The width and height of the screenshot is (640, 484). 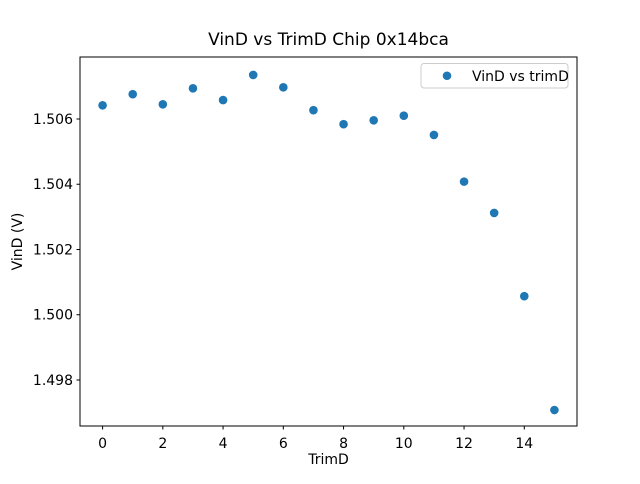 I want to click on y-axis-label: VinD (V), so click(x=18, y=242).